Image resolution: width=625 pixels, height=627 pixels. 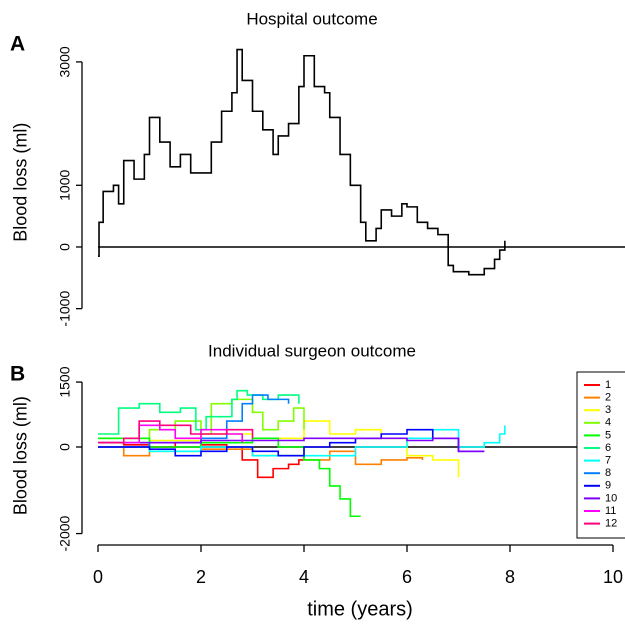 I want to click on y-tick-label: 1000, so click(x=65, y=185).